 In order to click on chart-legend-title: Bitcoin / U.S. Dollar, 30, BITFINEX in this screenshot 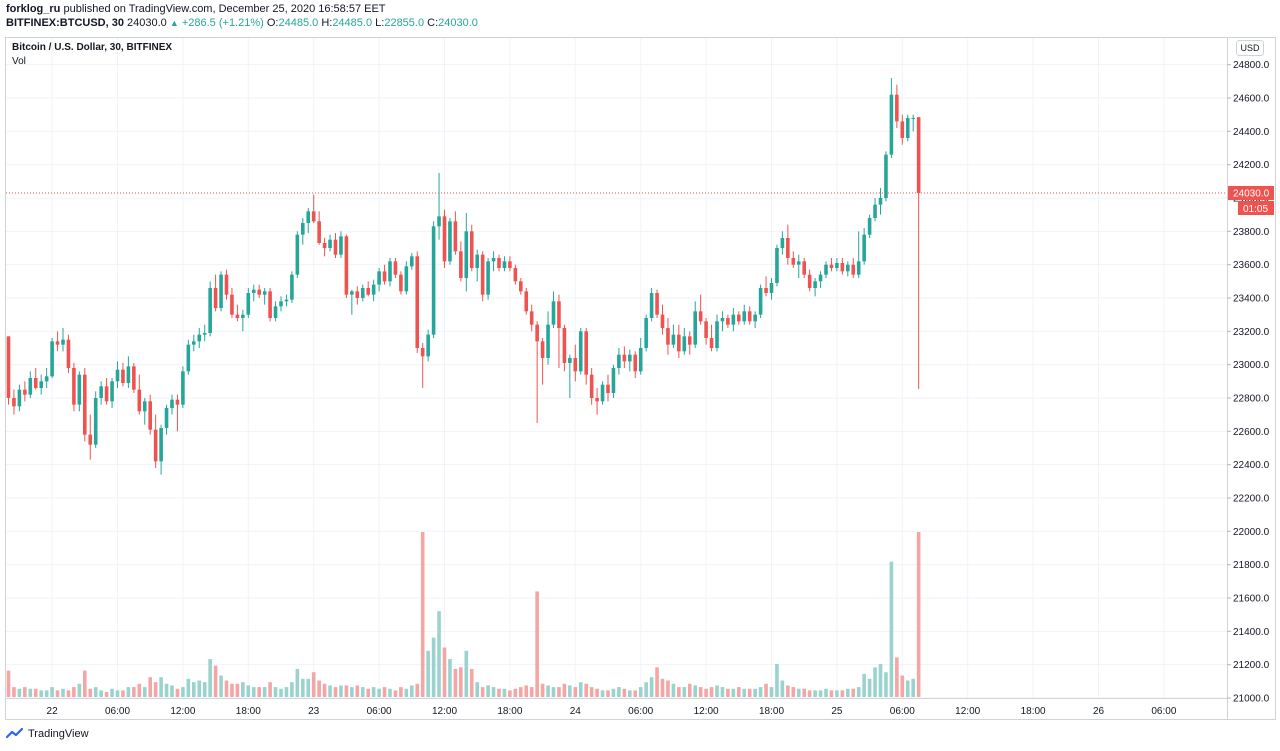, I will do `click(92, 47)`.